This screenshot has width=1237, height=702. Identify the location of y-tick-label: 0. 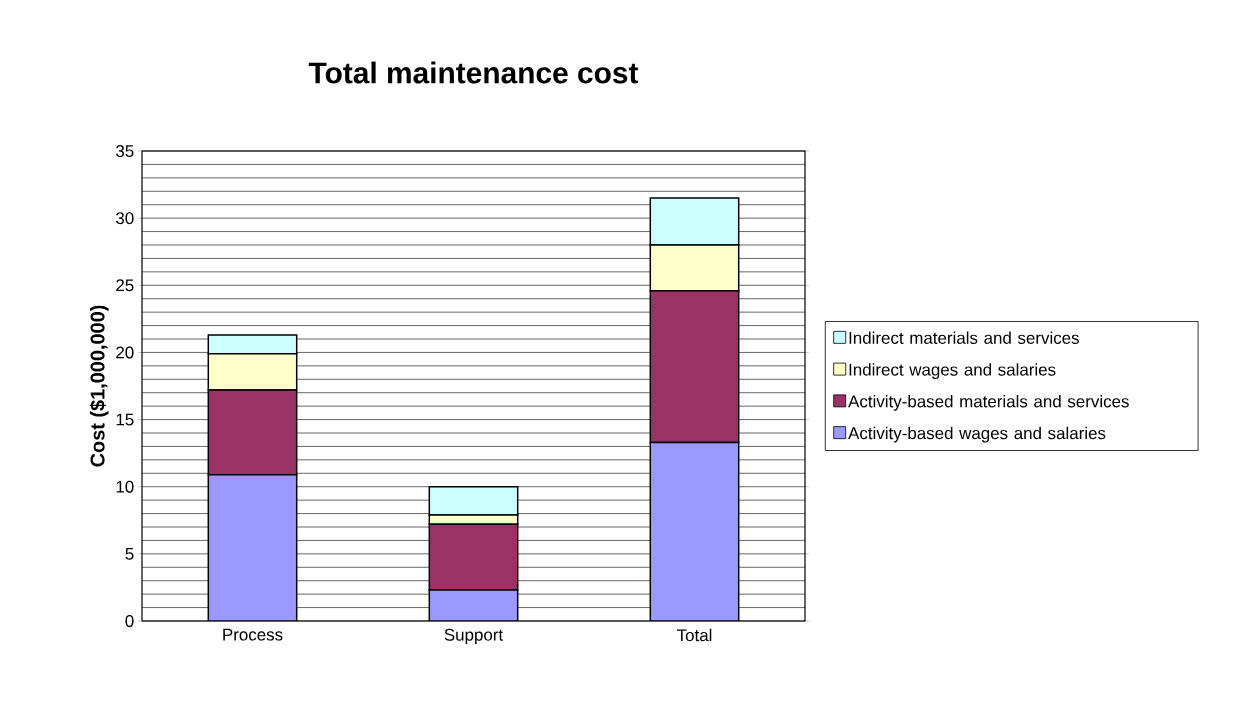
(129, 621).